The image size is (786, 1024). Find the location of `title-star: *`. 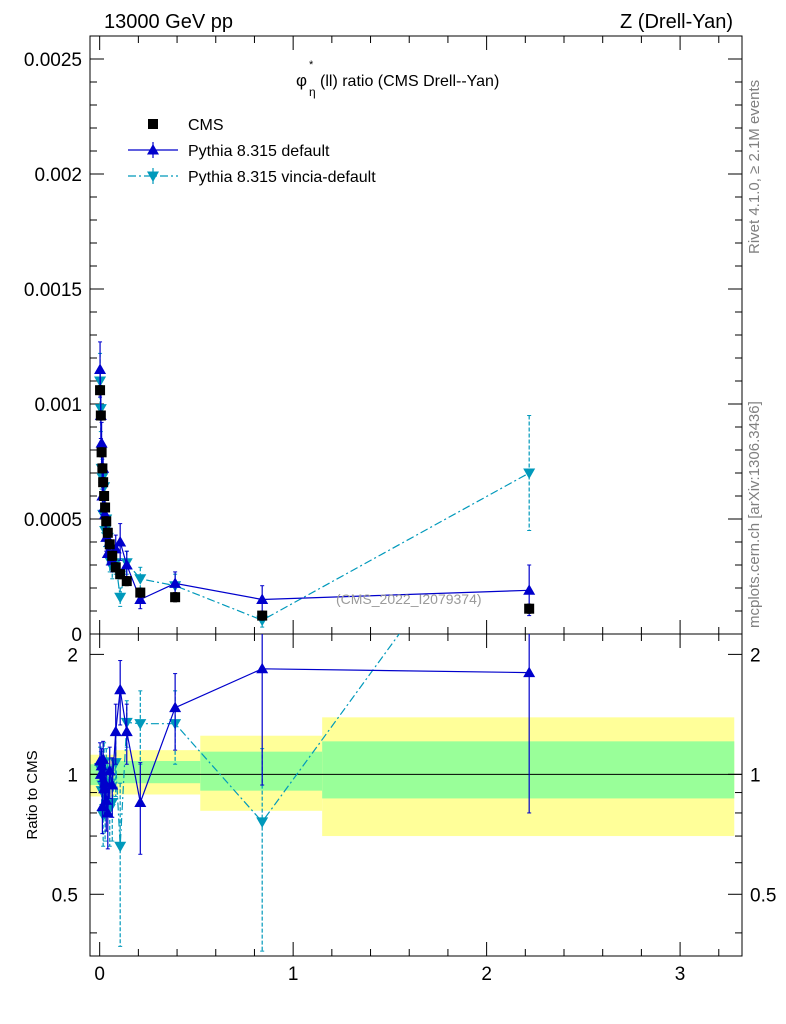

title-star: * is located at coordinates (311, 65).